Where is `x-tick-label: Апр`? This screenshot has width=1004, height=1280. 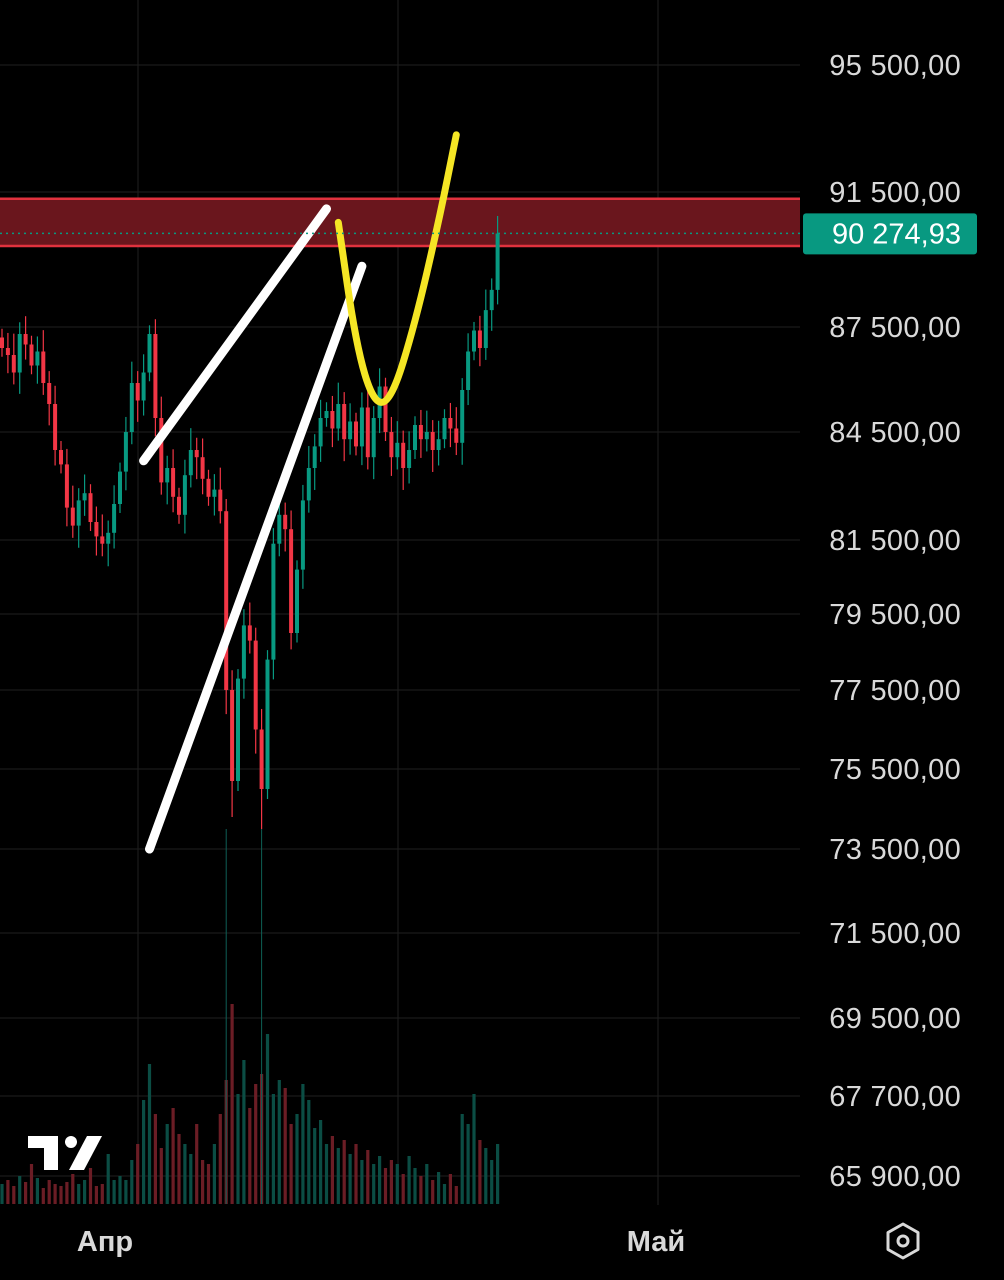 x-tick-label: Апр is located at coordinates (105, 1242).